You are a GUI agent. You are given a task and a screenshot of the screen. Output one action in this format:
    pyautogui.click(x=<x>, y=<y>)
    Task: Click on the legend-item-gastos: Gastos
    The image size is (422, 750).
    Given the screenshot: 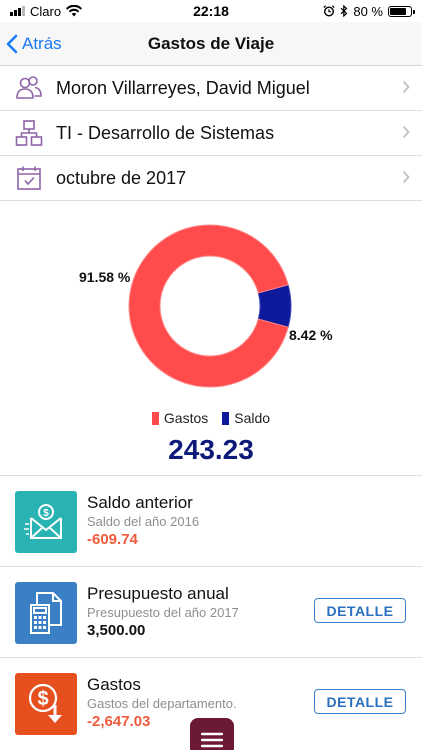 What is the action you would take?
    pyautogui.click(x=180, y=418)
    